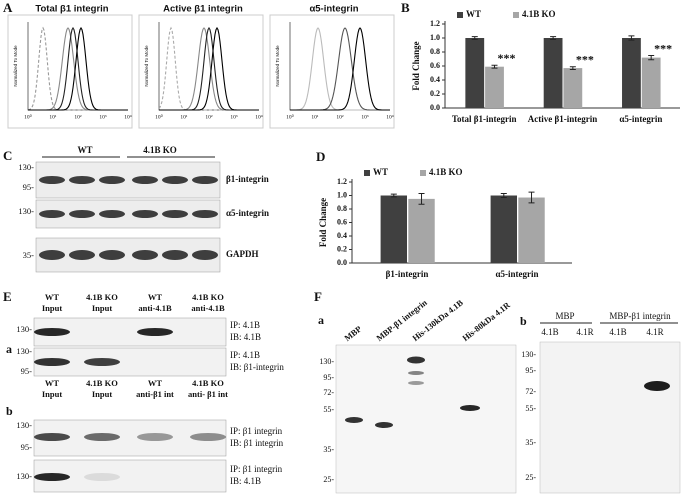  What do you see at coordinates (446, 172) in the screenshot?
I see `legend-label: 4.1B KO` at bounding box center [446, 172].